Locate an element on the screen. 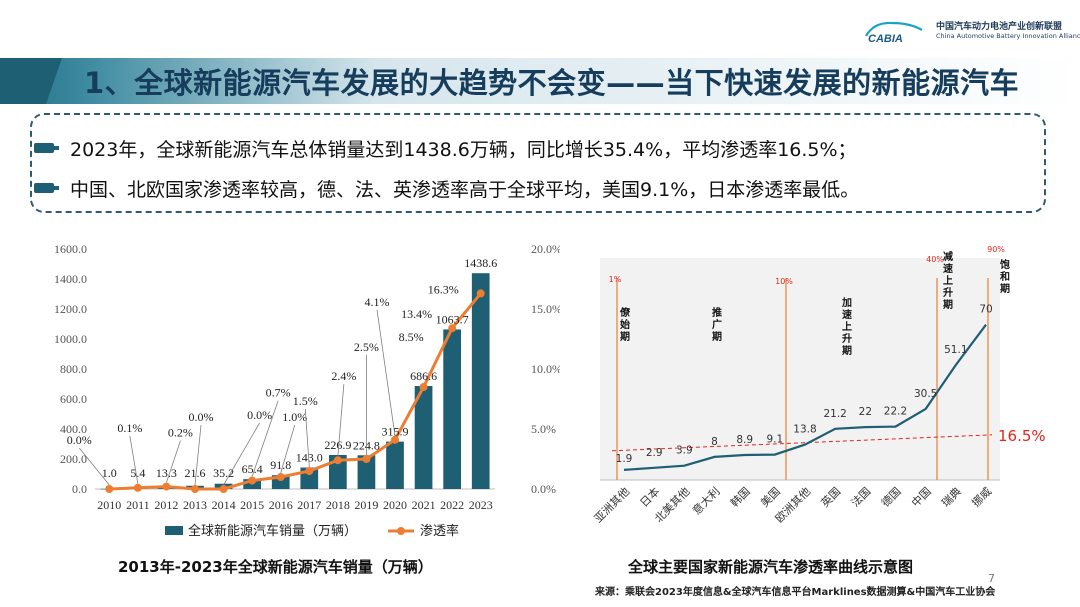 This screenshot has width=1080, height=607. country-tick-label: 亚洲其他 is located at coordinates (612, 505).